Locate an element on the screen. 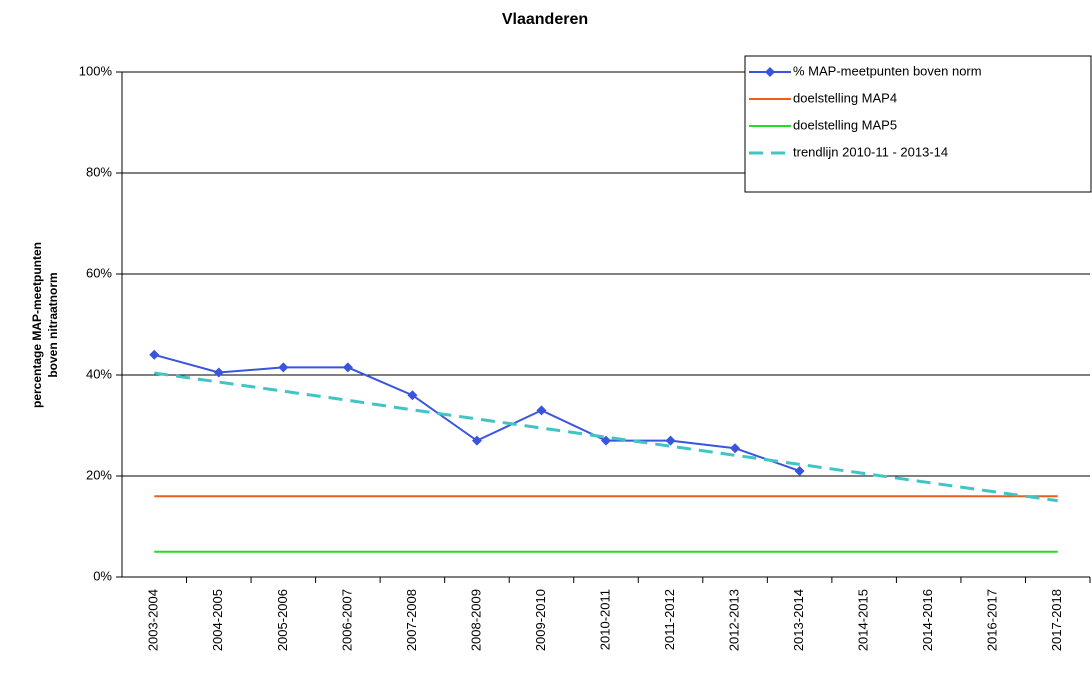 The image size is (1092, 683). x-tick-label: 2014-2016 is located at coordinates (927, 620).